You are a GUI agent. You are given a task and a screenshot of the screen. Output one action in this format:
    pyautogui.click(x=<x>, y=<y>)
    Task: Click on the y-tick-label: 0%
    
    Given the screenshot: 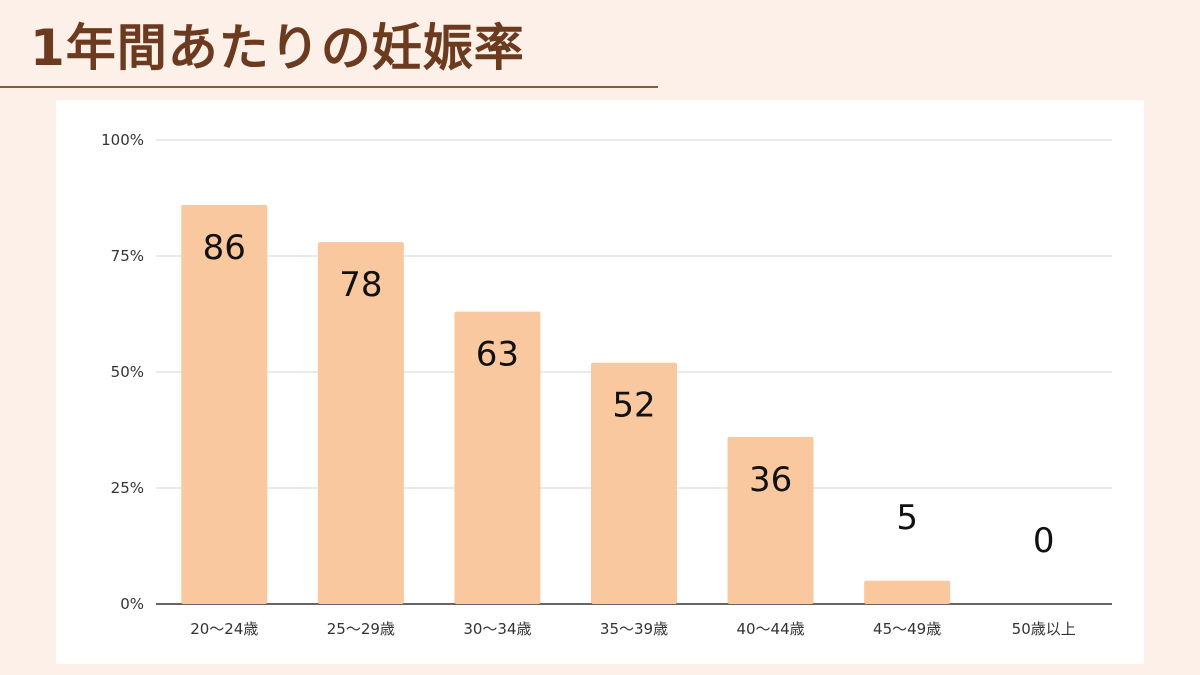 What is the action you would take?
    pyautogui.click(x=132, y=604)
    